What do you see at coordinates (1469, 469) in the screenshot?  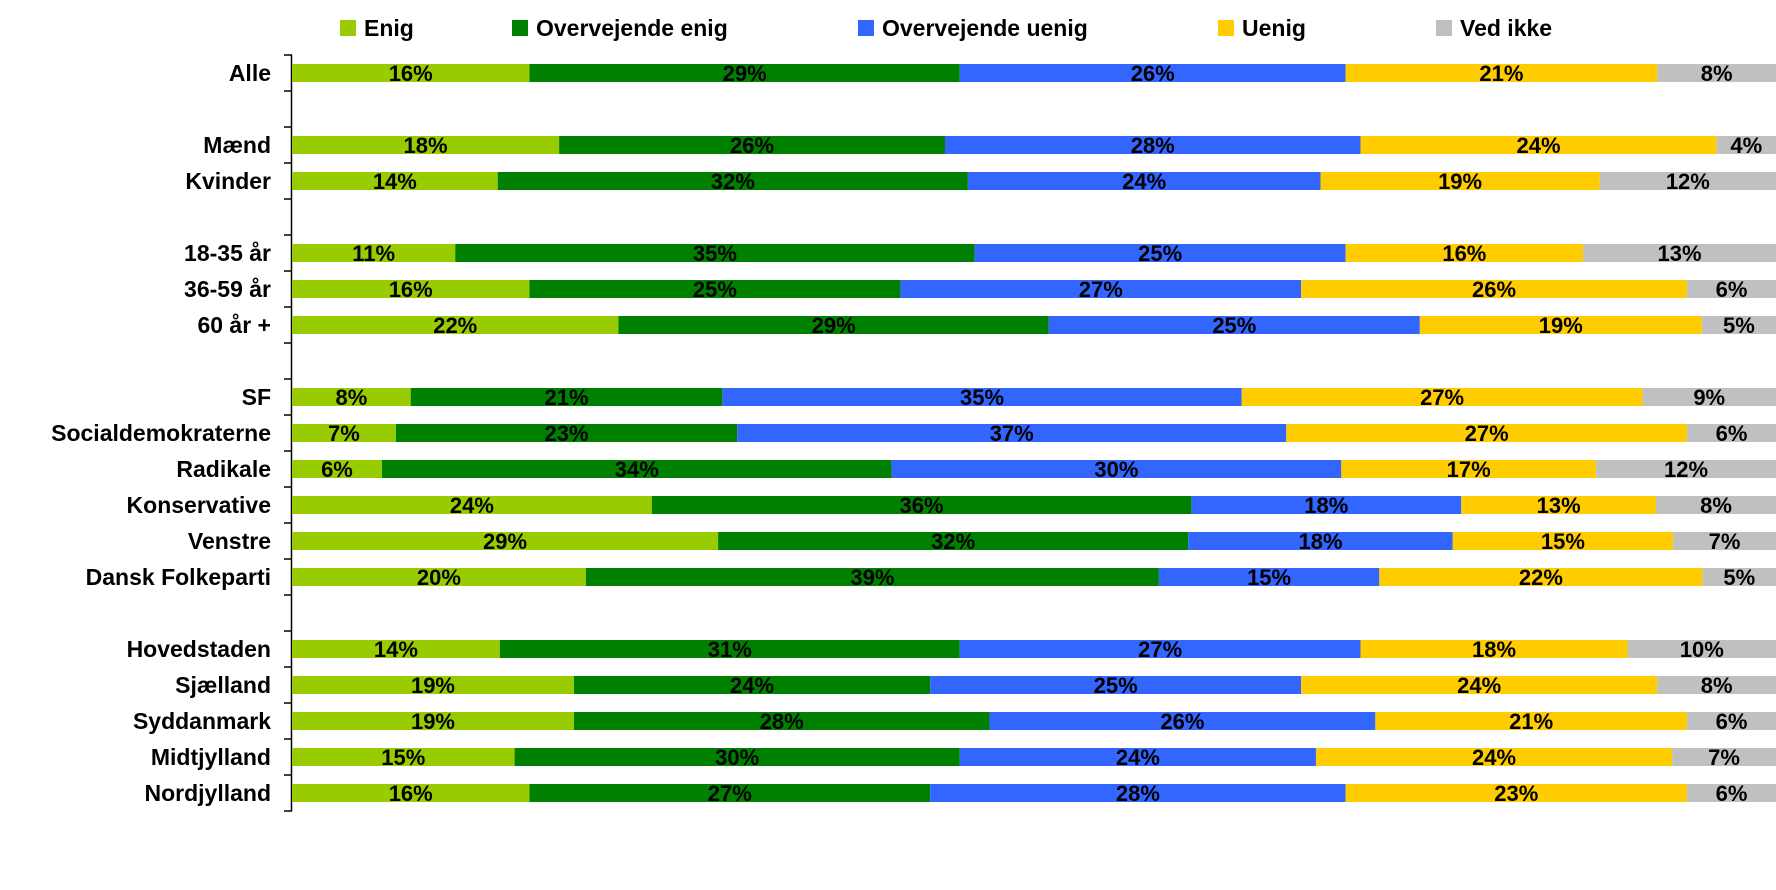 I see `data-label: 17%` at bounding box center [1469, 469].